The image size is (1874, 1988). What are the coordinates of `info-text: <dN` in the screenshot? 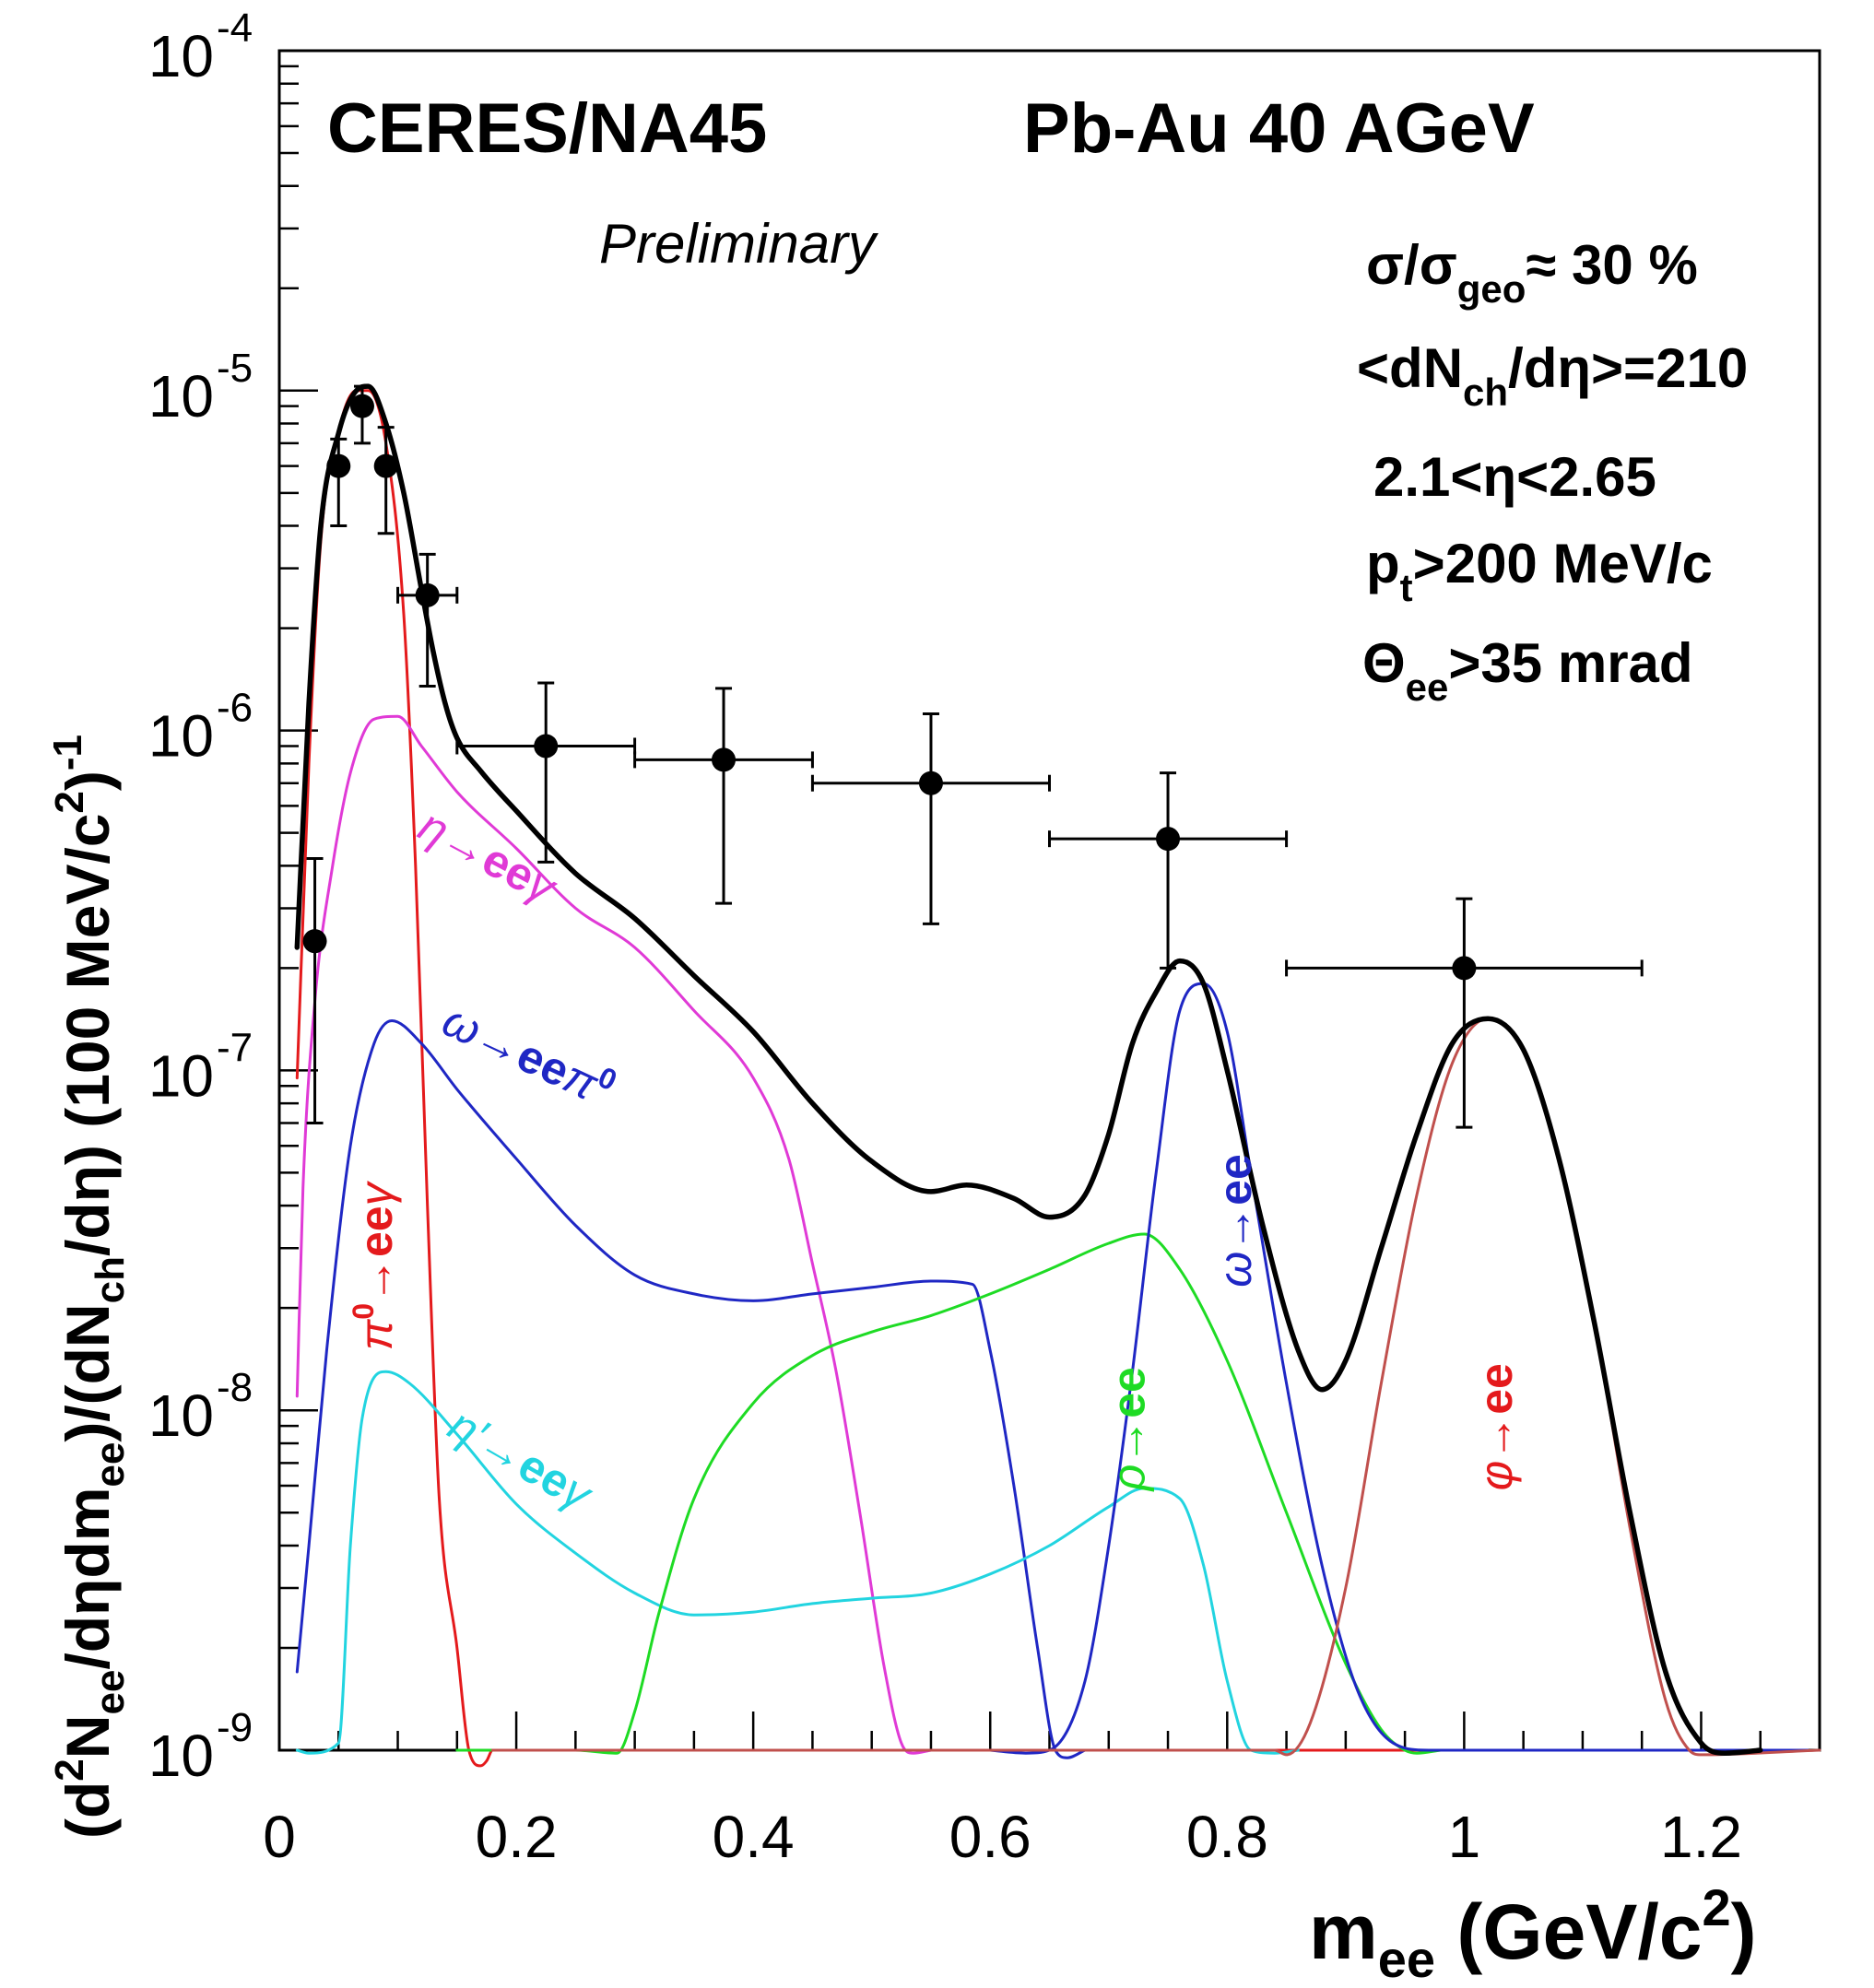 It's located at (1410, 368).